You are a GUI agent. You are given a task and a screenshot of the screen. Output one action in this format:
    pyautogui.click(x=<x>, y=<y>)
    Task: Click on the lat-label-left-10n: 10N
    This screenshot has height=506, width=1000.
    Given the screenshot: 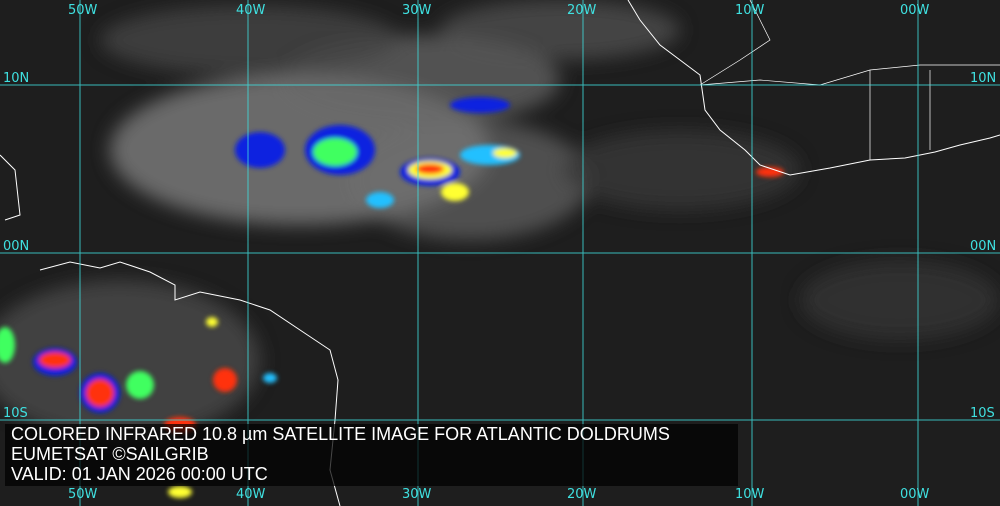 What is the action you would take?
    pyautogui.click(x=16, y=78)
    